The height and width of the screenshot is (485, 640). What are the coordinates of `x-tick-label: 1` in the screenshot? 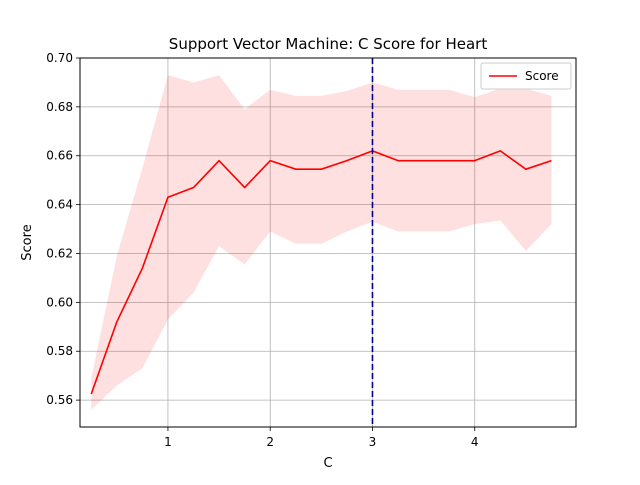 It's located at (168, 442).